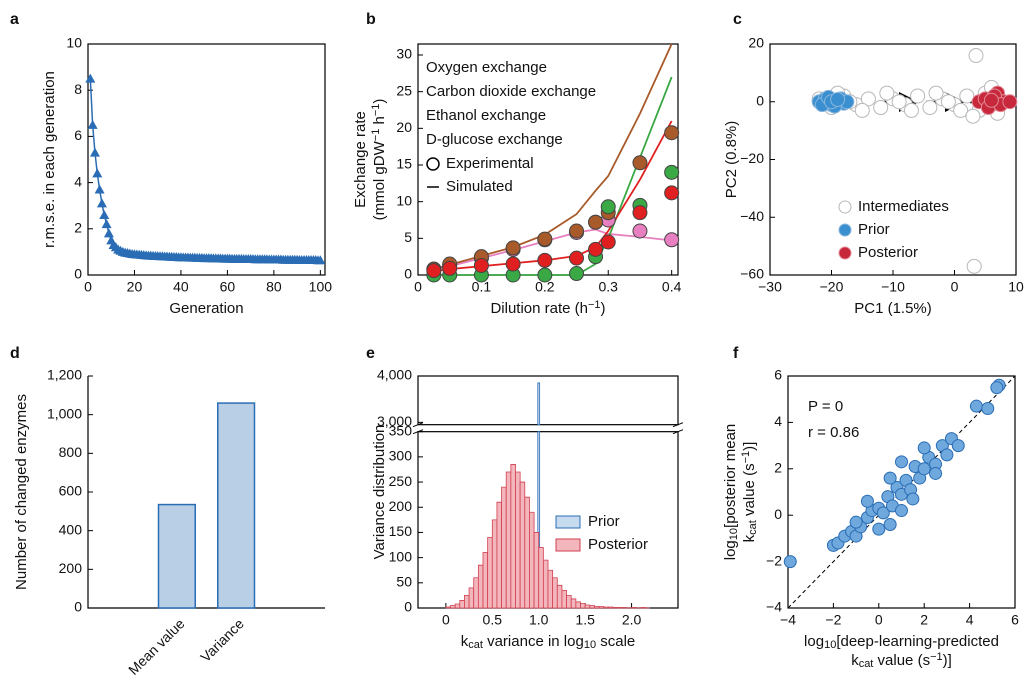 Image resolution: width=1027 pixels, height=680 pixels. I want to click on y-tick-label: 1,000, so click(64, 413).